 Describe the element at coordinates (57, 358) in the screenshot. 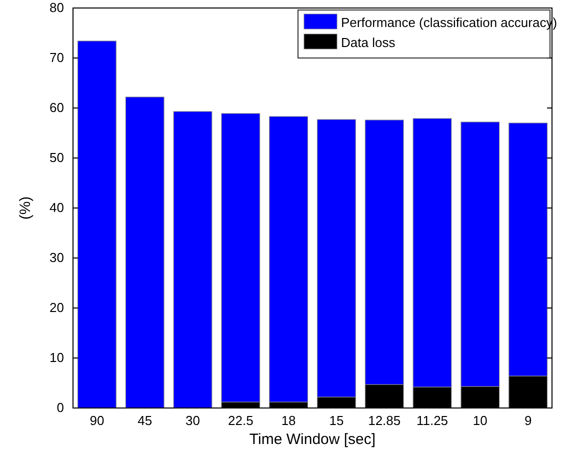

I see `y-tick-label: 10` at that location.